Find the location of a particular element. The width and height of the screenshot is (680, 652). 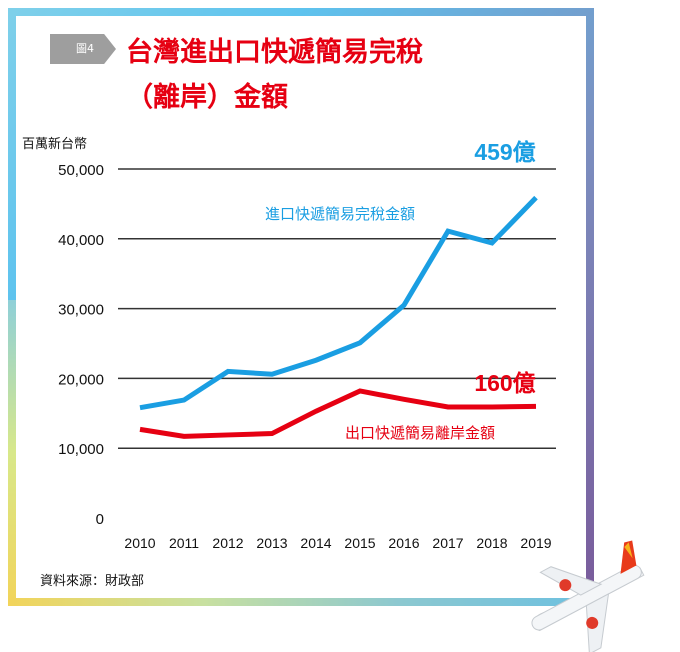

x-tick-label: 2010 is located at coordinates (139, 543).